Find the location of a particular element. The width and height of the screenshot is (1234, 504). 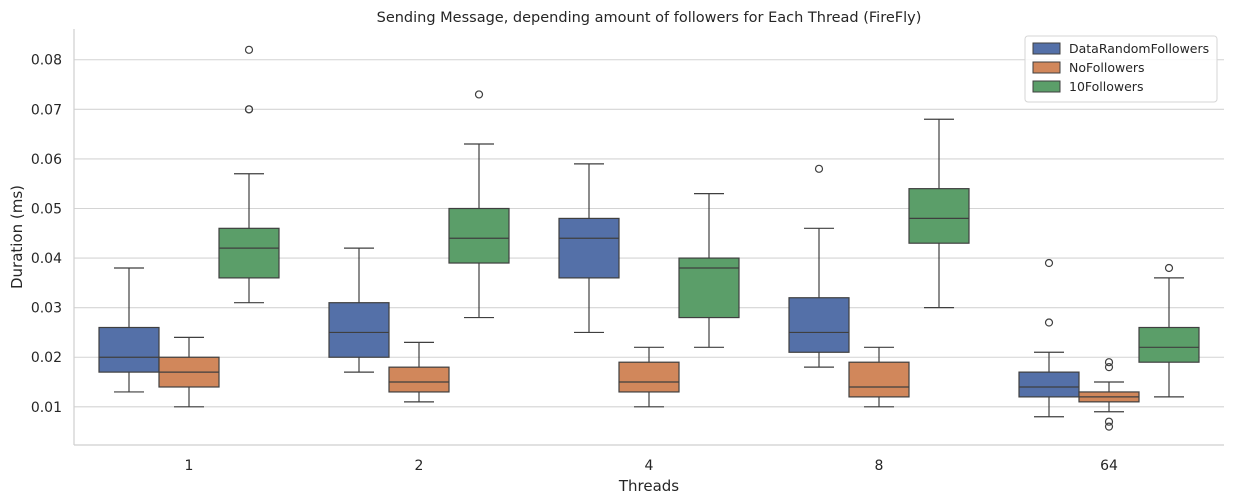

series-NoFollowers is located at coordinates (649, 383).